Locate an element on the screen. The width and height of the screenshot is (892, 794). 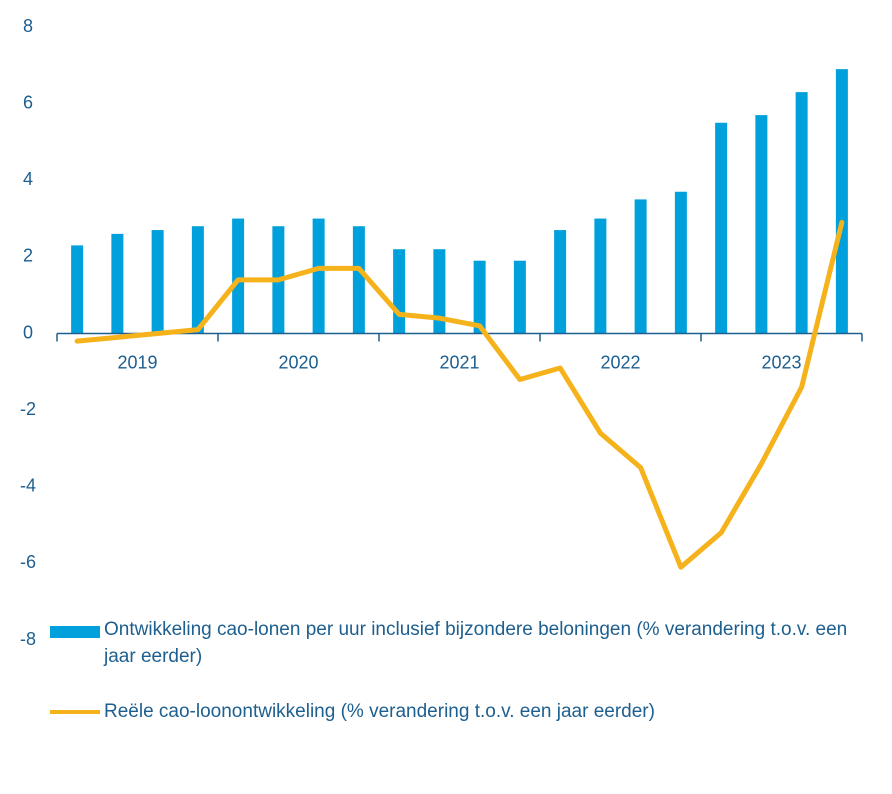
y-tick-label: 2 is located at coordinates (28, 256).